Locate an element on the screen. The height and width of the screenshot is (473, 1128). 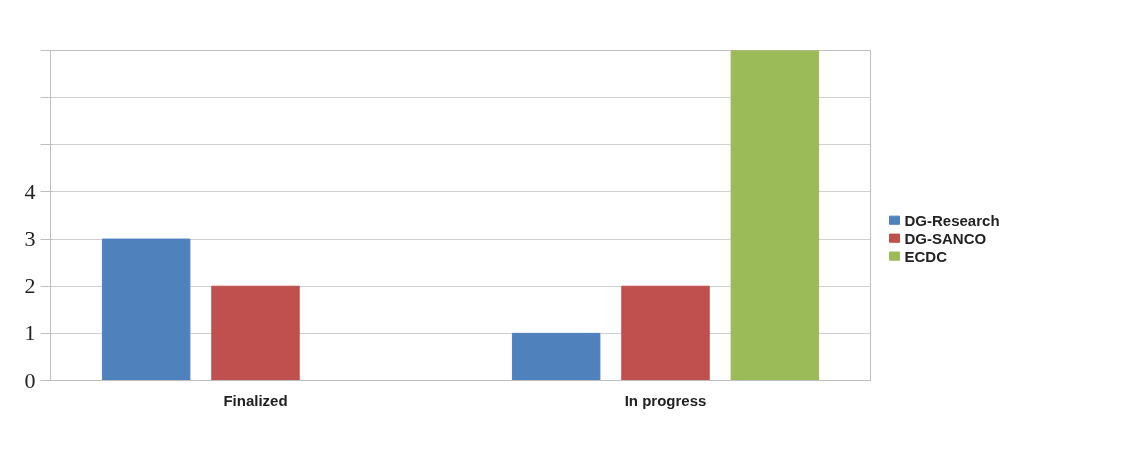
x-tick-label: Finalized is located at coordinates (255, 400).